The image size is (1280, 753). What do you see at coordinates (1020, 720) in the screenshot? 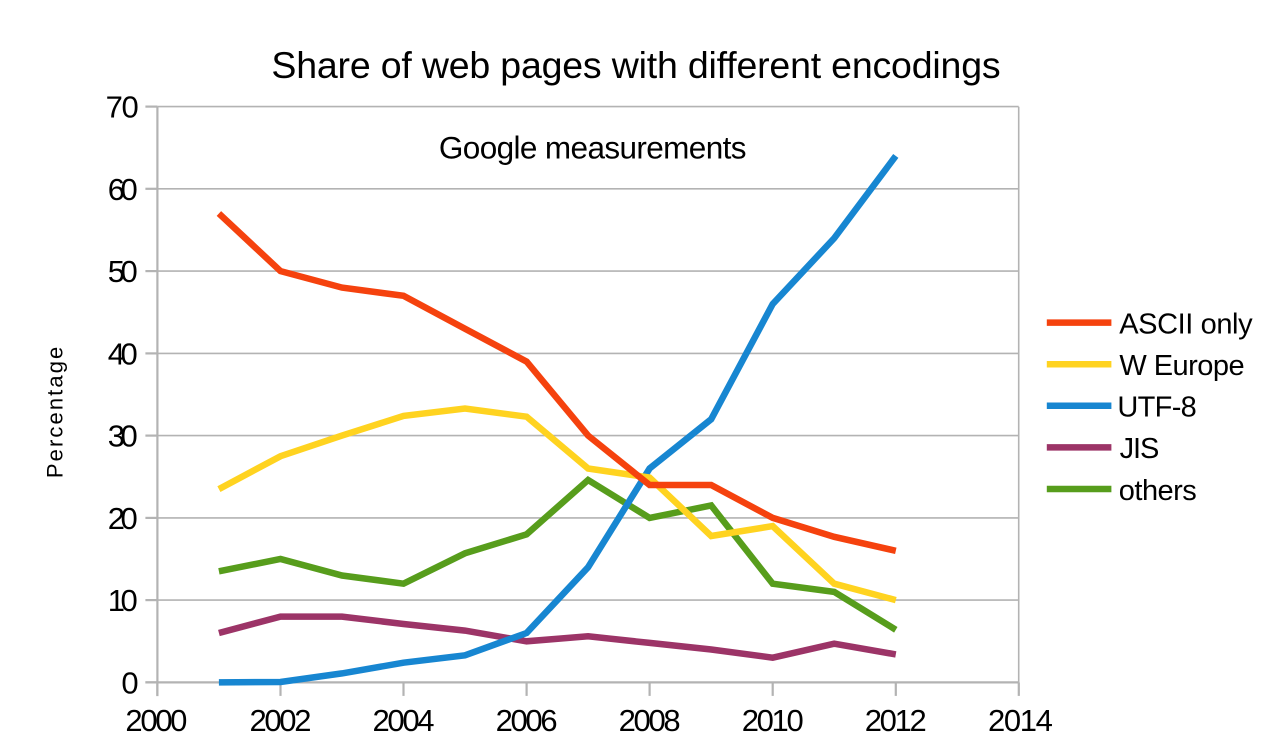
I see `svg-text: 2014` at bounding box center [1020, 720].